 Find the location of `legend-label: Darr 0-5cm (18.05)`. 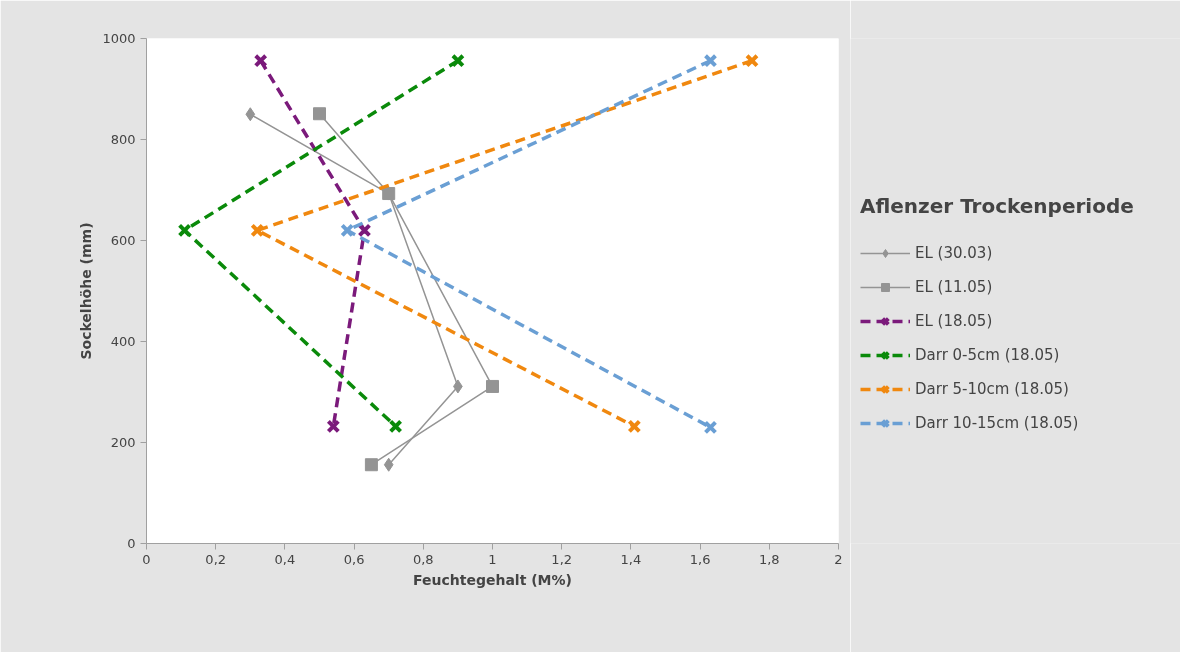

legend-label: Darr 0-5cm (18.05) is located at coordinates (987, 355).